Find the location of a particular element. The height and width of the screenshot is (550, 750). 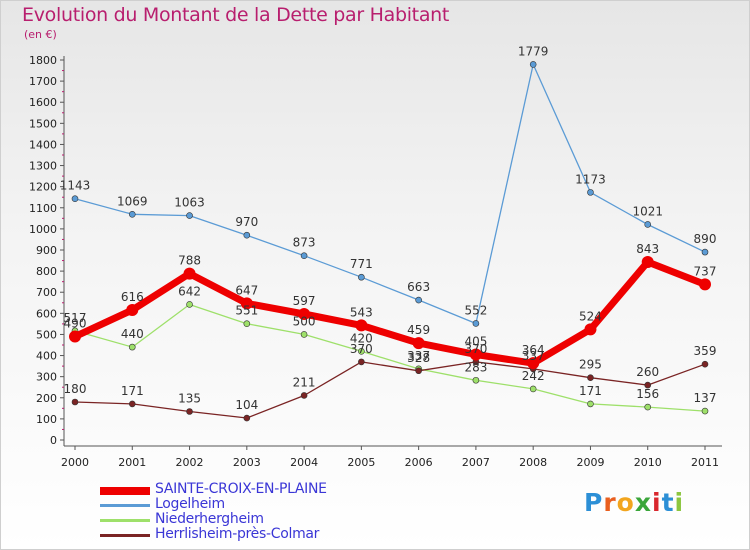

x-tick-label: 2002 is located at coordinates (190, 462).